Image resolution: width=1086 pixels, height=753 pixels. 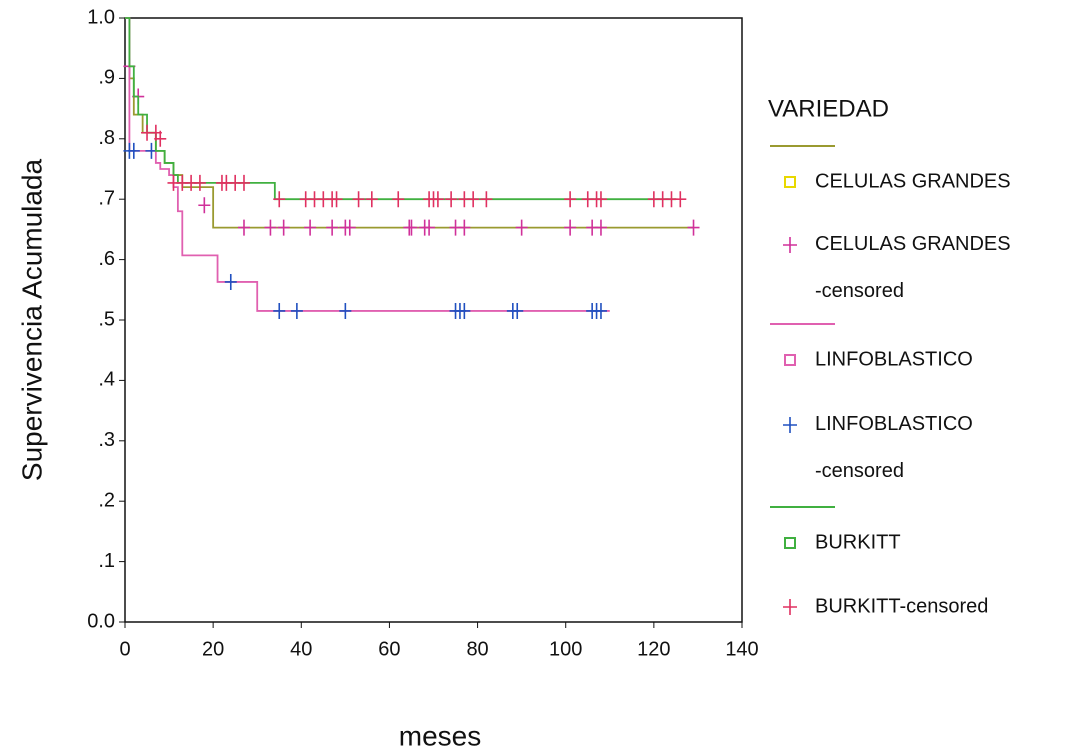 What do you see at coordinates (858, 542) in the screenshot?
I see `legend-label: BURKITT` at bounding box center [858, 542].